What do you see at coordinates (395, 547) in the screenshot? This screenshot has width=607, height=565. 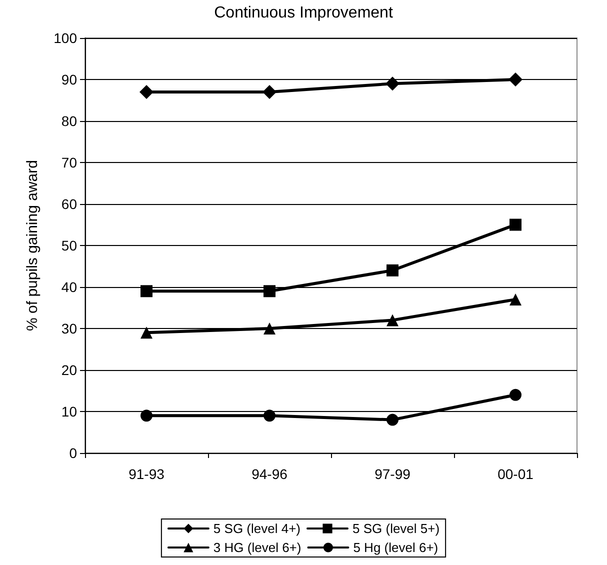 I see `legend-label: 5 Hg (level 6+)` at bounding box center [395, 547].